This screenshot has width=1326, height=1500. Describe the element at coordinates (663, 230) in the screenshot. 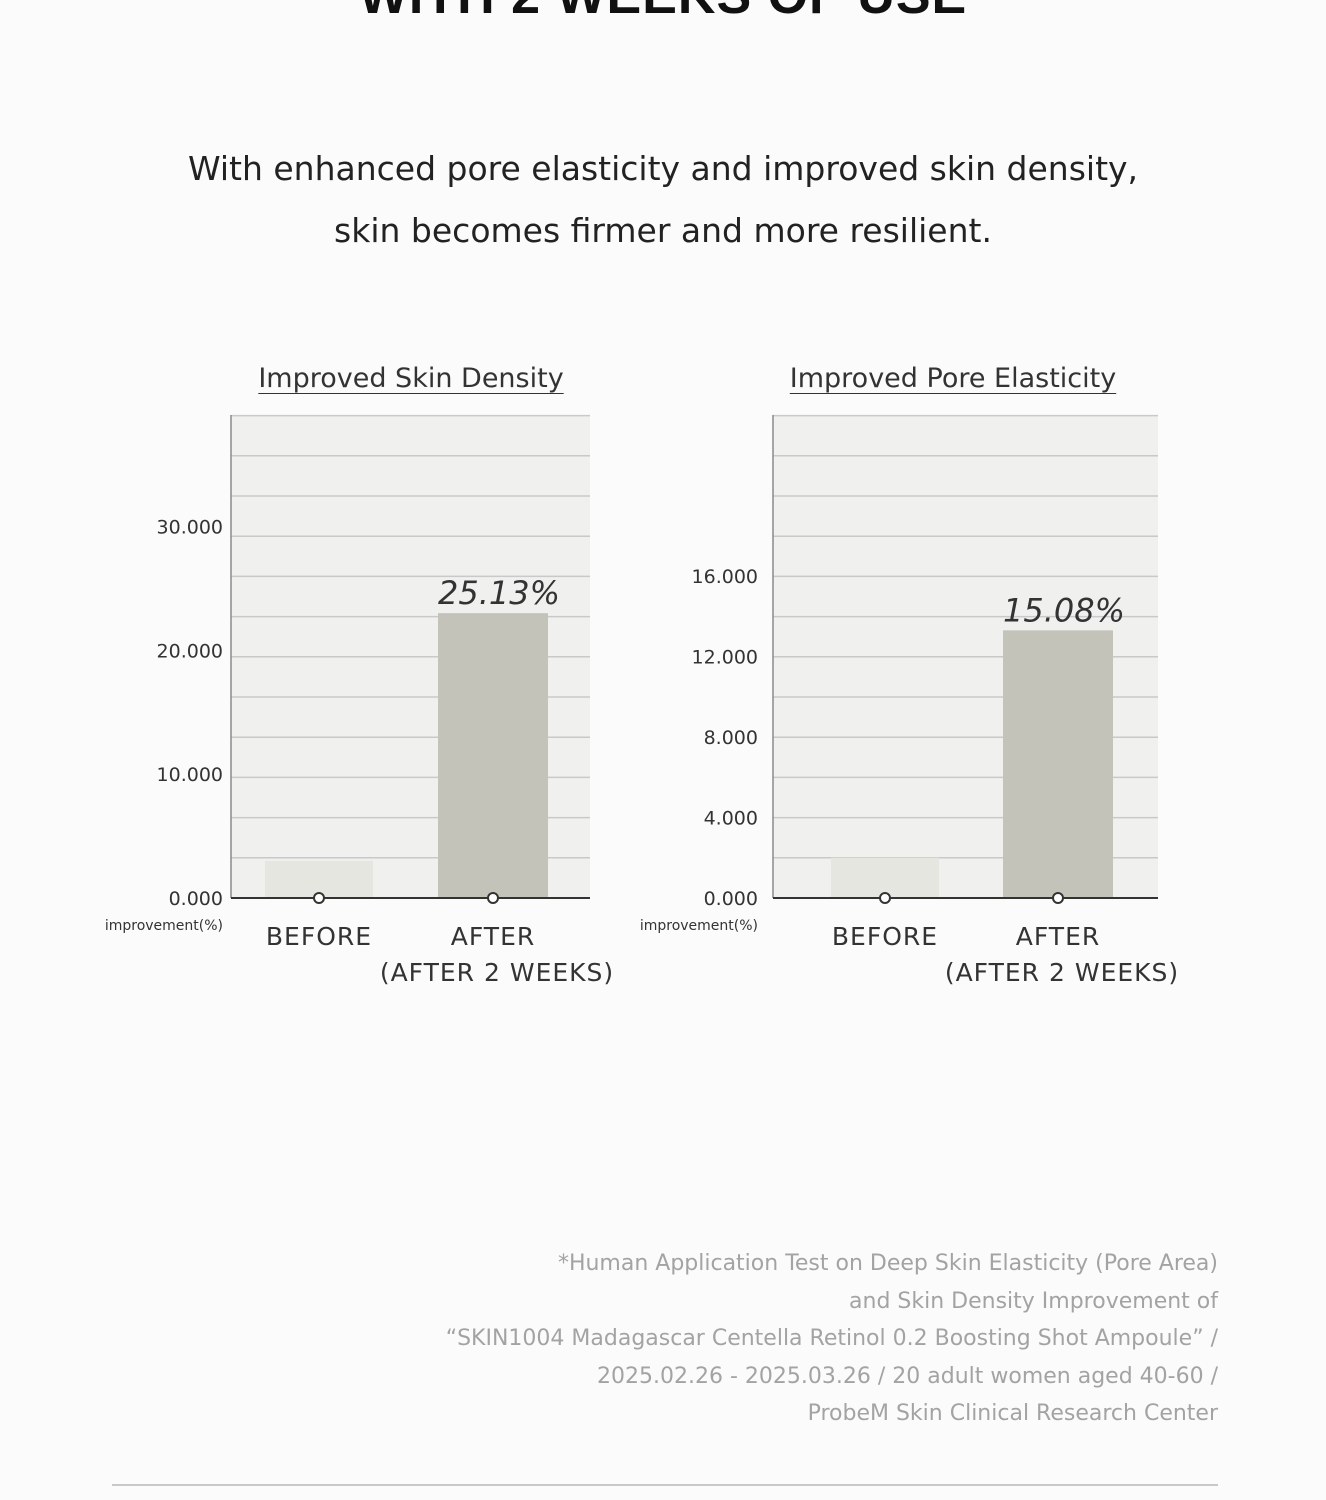

I see `subheadline-line-2: skin becomes firmer and more resilient.` at that location.